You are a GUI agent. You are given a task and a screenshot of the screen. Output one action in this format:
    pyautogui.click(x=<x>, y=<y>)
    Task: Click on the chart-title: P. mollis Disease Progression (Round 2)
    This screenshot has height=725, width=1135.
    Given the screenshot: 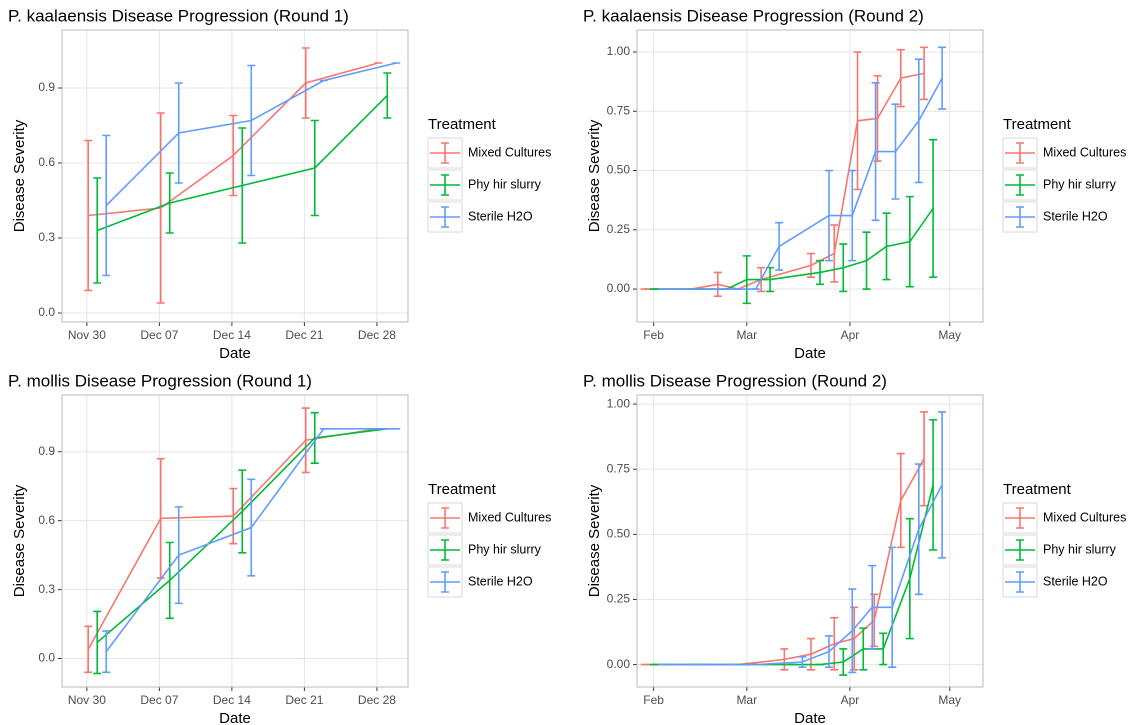 What is the action you would take?
    pyautogui.click(x=735, y=380)
    